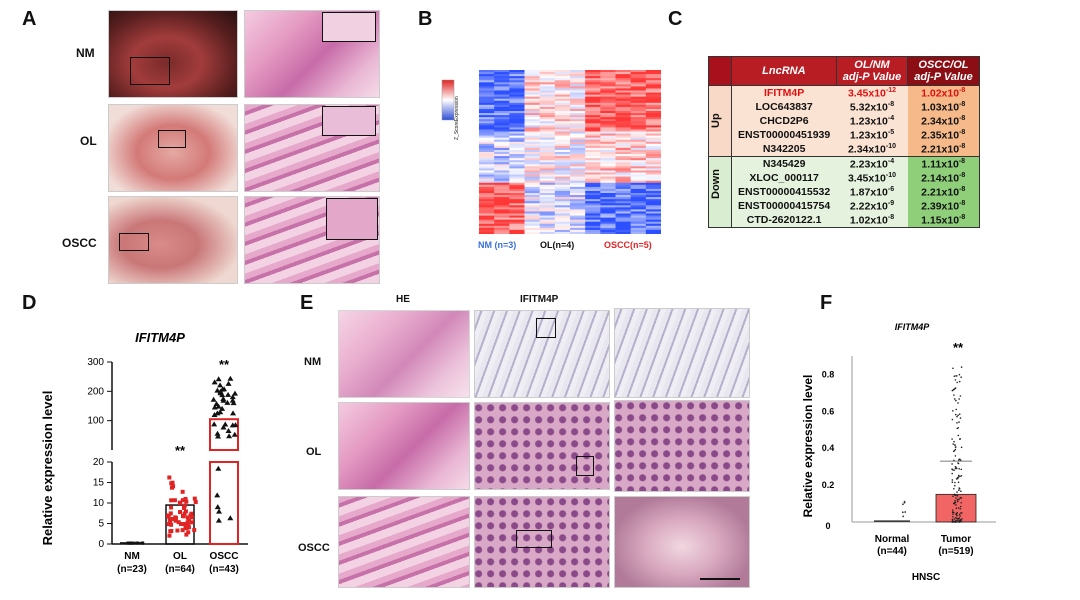 This screenshot has width=1080, height=600. What do you see at coordinates (872, 178) in the screenshot?
I see `ol-nm-pvalue: 3.45x10-10` at bounding box center [872, 178].